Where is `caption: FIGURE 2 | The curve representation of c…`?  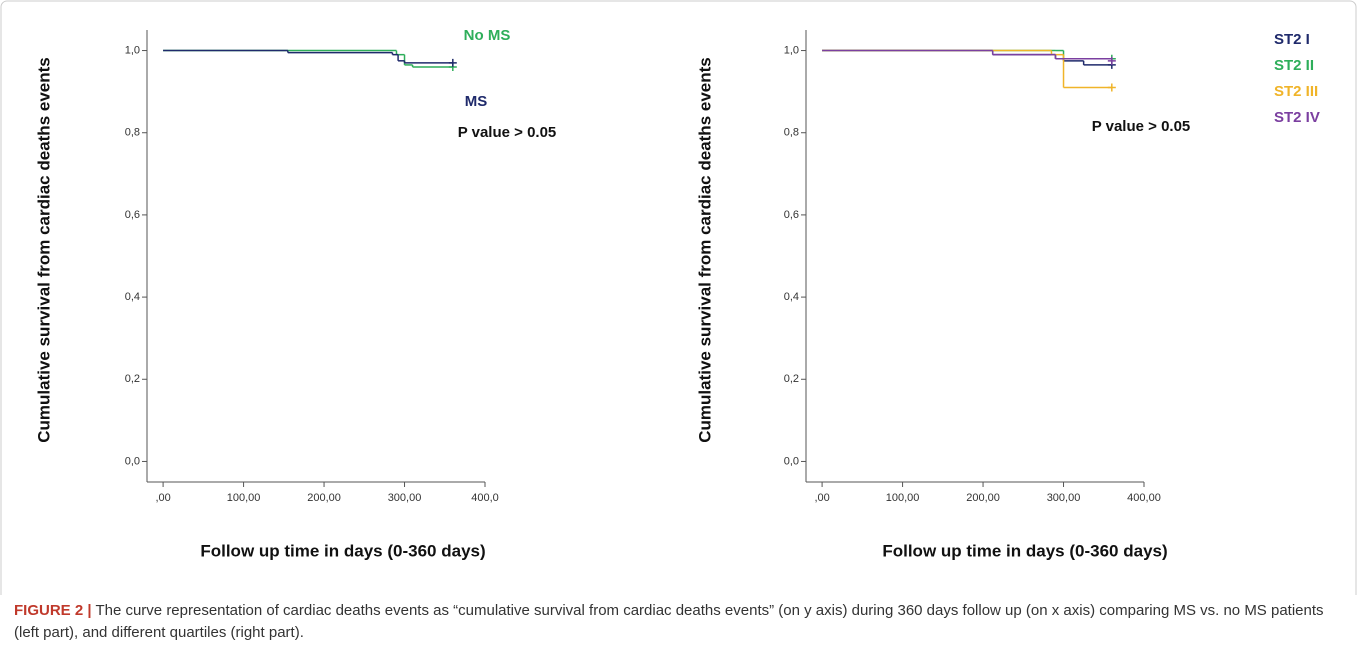
caption: FIGURE 2 | The curve representation of c… is located at coordinates (674, 622).